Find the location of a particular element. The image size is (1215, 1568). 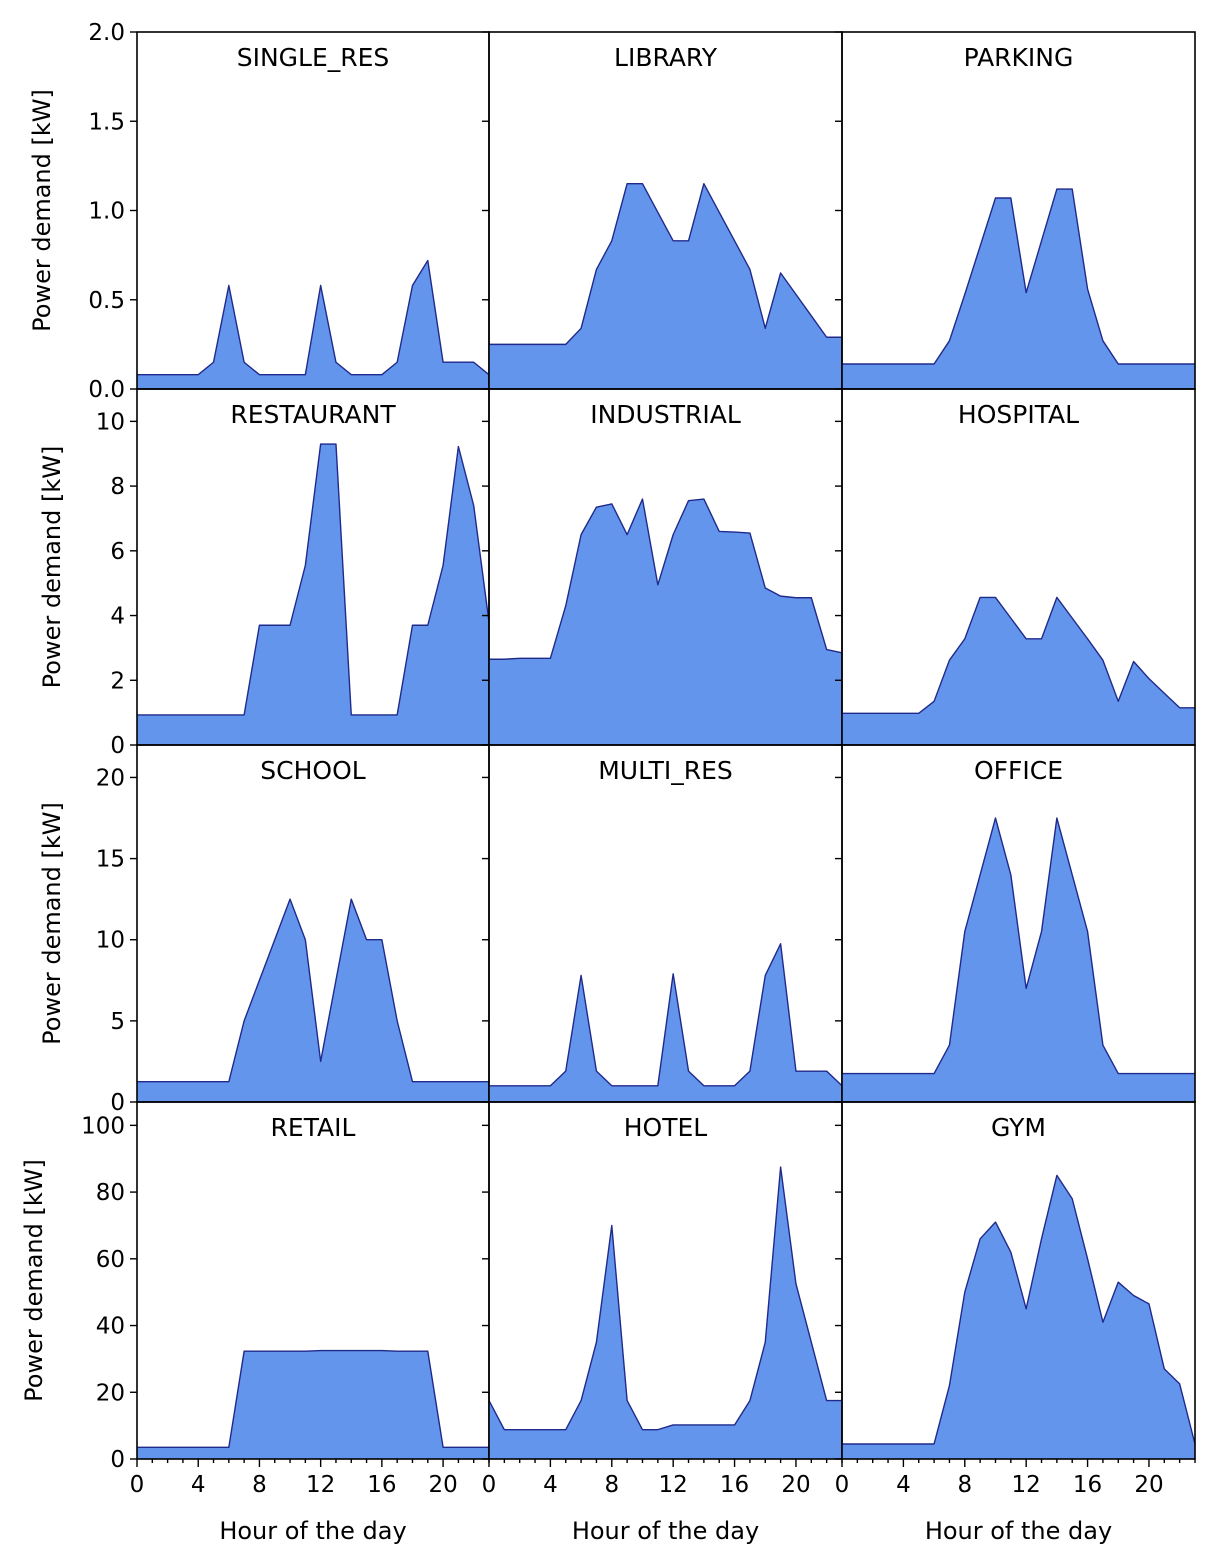

panel-parking: PARKING is located at coordinates (1015, 210).